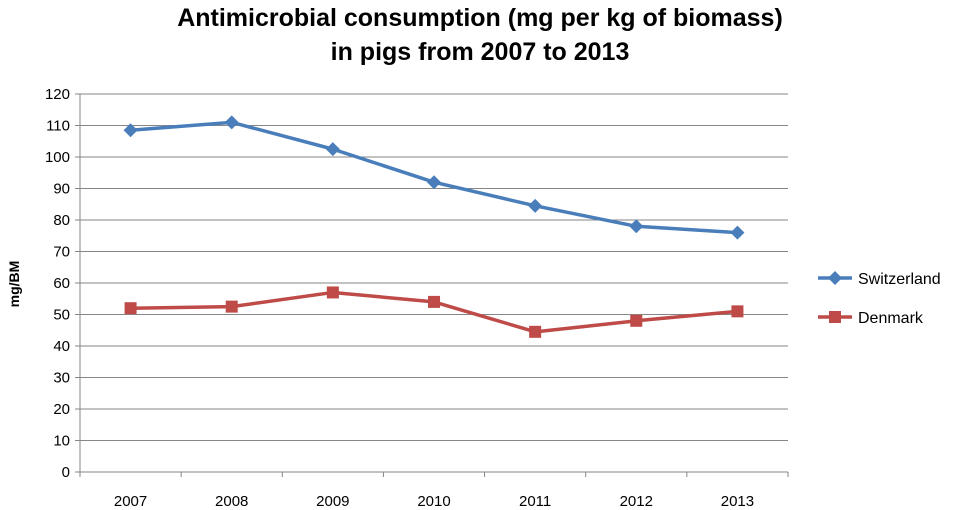 This screenshot has height=510, width=965. Describe the element at coordinates (433, 501) in the screenshot. I see `x-tick-label: 2010` at that location.